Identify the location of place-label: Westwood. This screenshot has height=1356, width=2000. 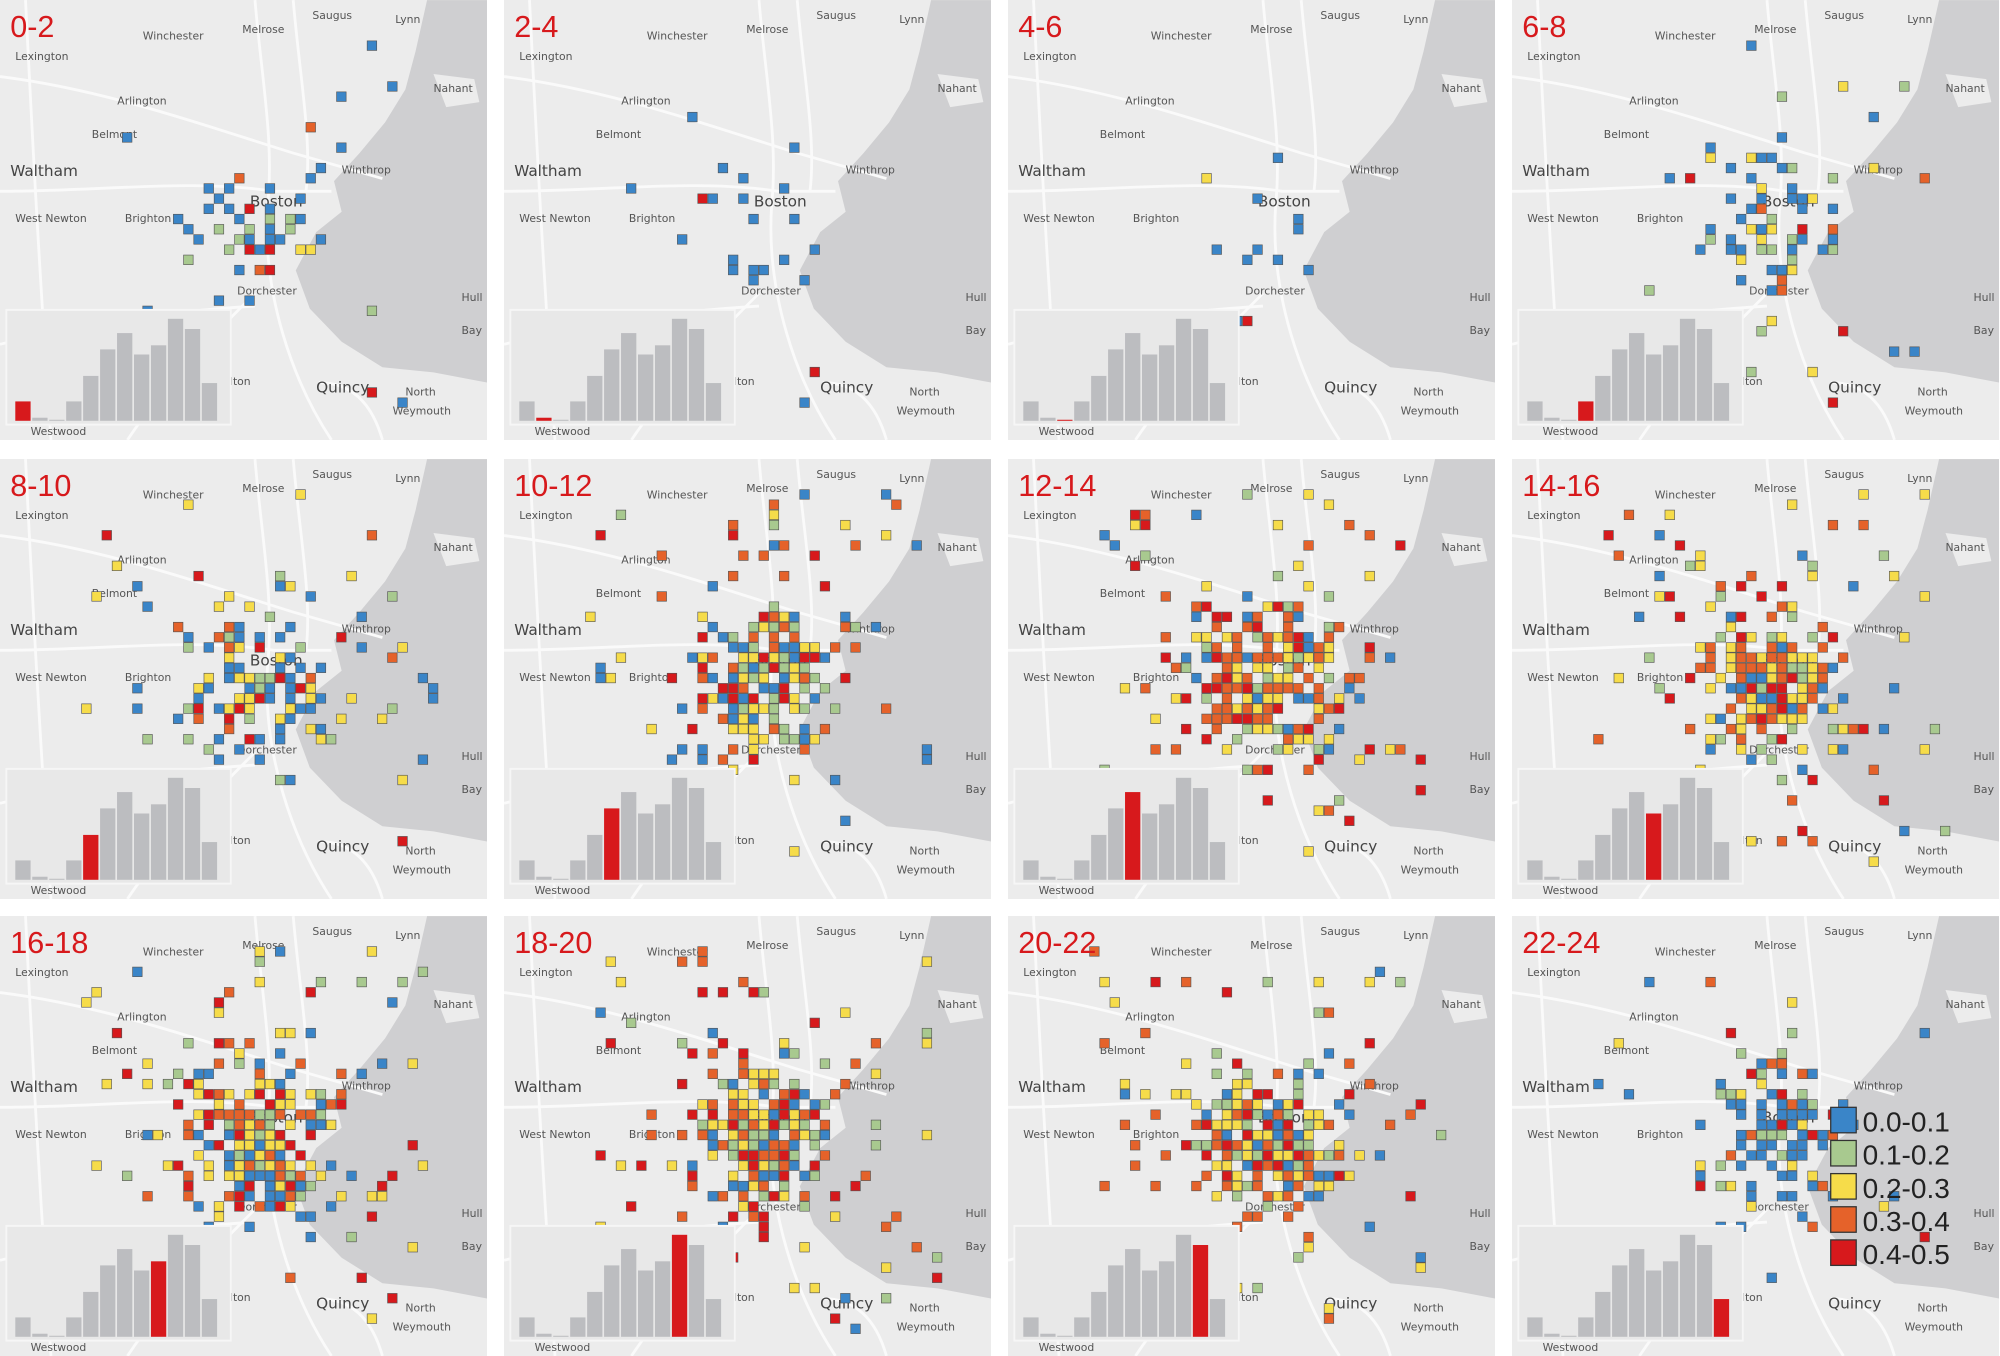
(1067, 890).